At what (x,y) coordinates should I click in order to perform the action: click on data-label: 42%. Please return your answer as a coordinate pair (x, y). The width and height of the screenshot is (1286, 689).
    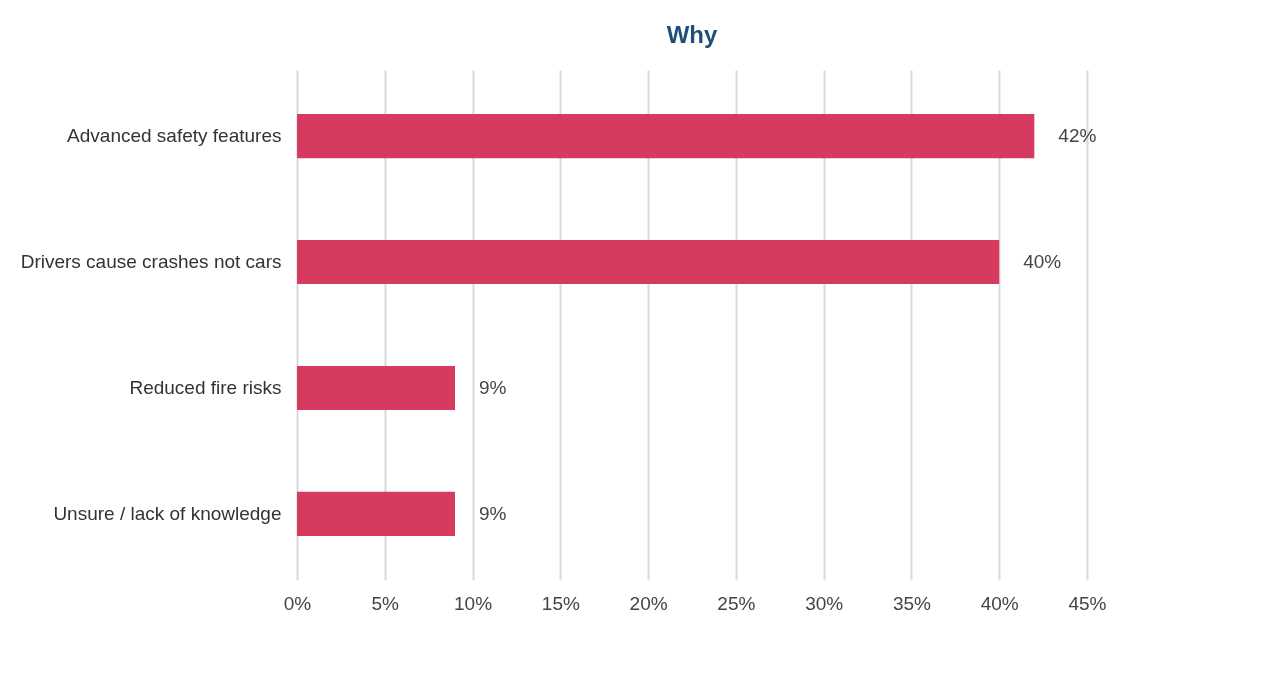
    Looking at the image, I should click on (1077, 136).